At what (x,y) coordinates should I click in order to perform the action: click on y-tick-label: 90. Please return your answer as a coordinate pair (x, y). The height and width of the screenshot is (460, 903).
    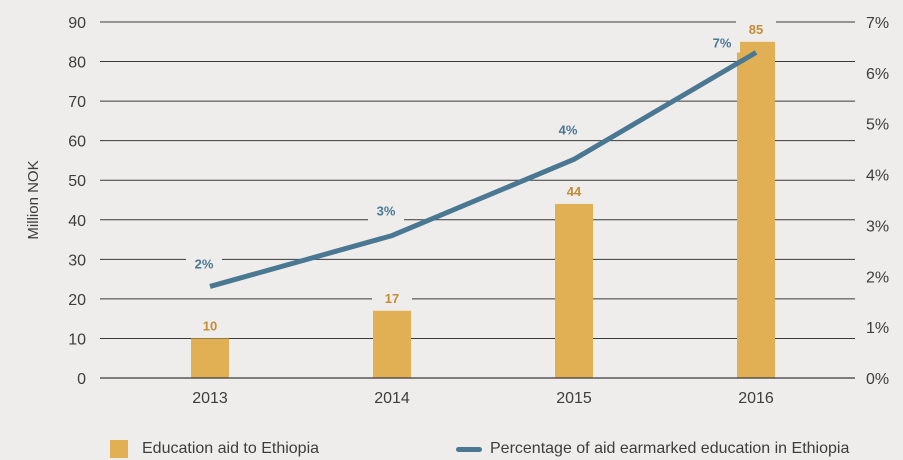
    Looking at the image, I should click on (77, 23).